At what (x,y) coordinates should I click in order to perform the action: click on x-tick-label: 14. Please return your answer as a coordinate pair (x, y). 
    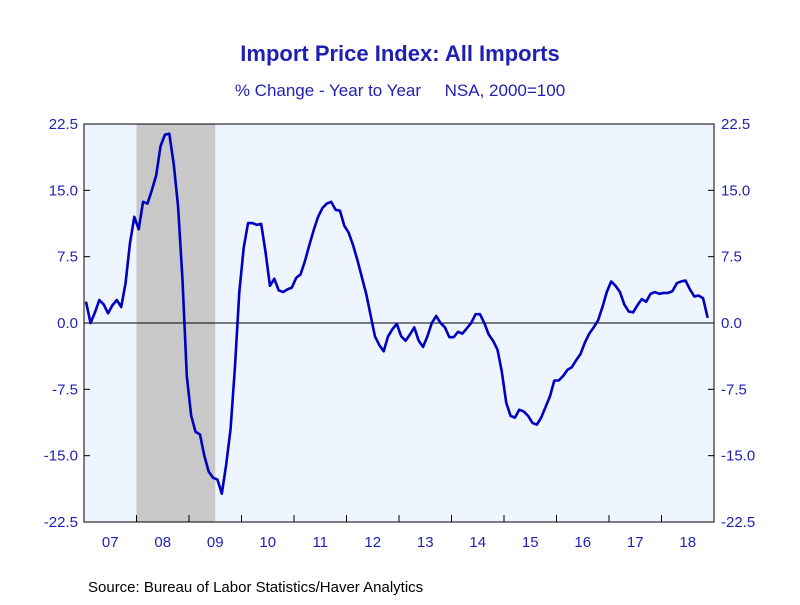
    Looking at the image, I should click on (477, 542).